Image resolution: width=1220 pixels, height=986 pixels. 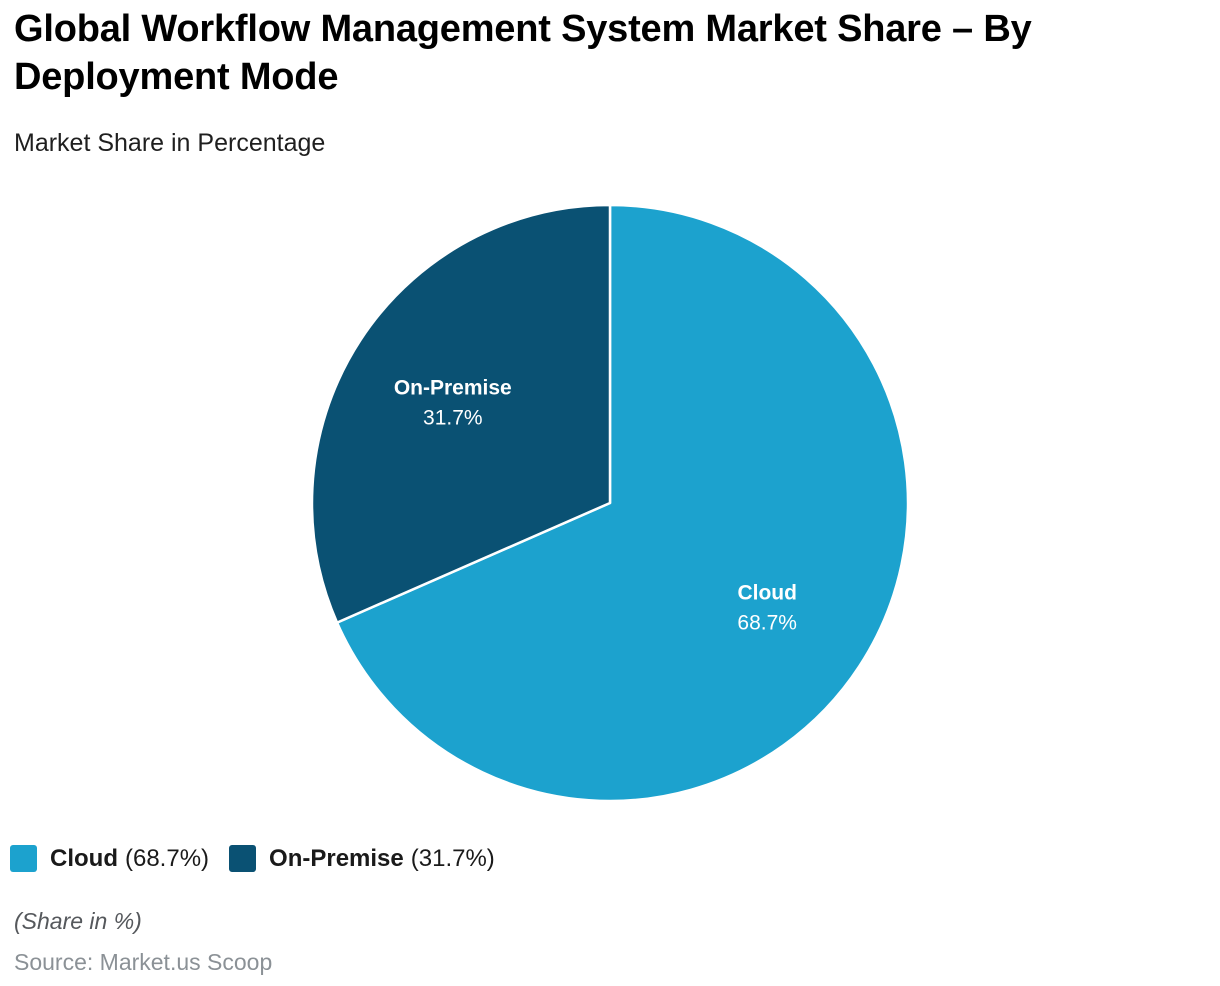 What do you see at coordinates (452, 858) in the screenshot?
I see `legend-value: (31.7%)` at bounding box center [452, 858].